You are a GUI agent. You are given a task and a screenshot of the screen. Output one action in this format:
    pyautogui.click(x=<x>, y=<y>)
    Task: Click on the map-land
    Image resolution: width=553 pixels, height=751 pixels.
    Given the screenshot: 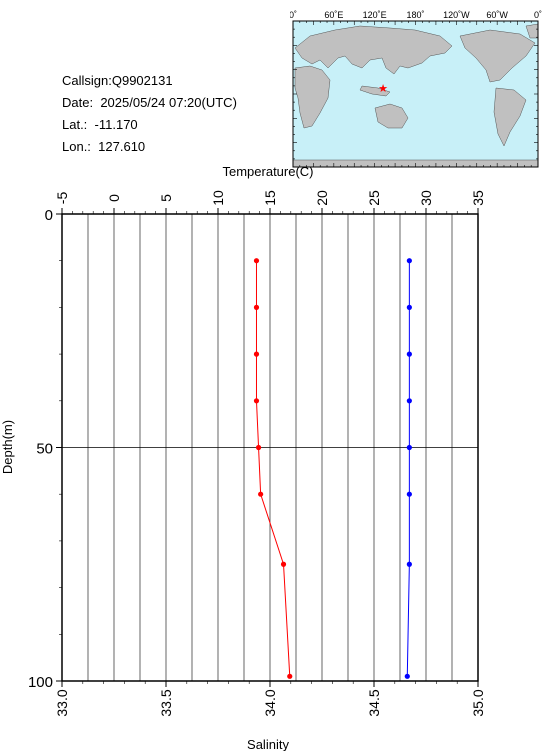 What is the action you would take?
    pyautogui.click(x=415, y=95)
    